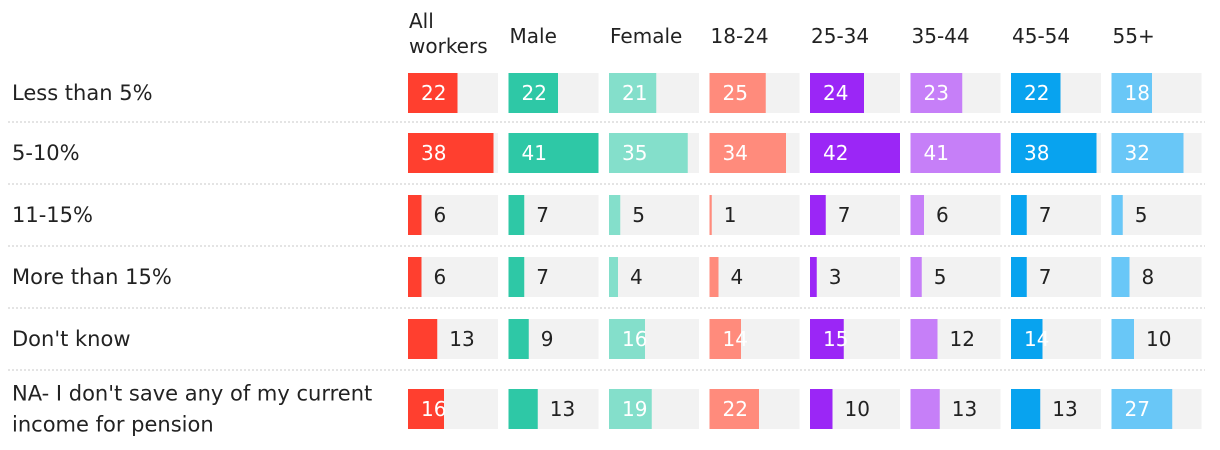 The height and width of the screenshot is (450, 1220). Describe the element at coordinates (634, 153) in the screenshot. I see `data-label: 35` at that location.